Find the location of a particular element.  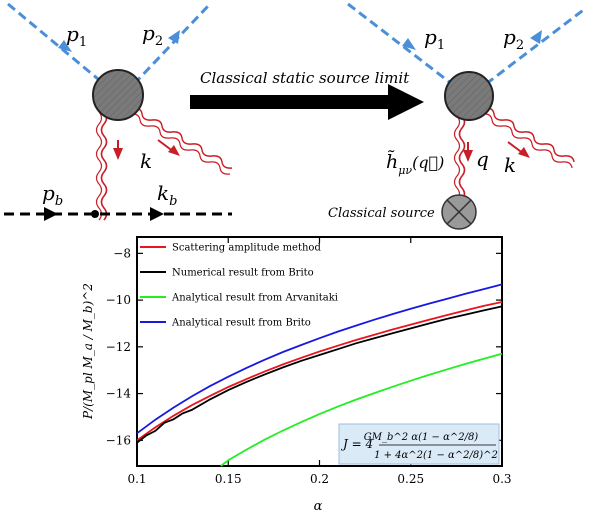

legend-label-0: Scattering amplitude method is located at coordinates (246, 248).